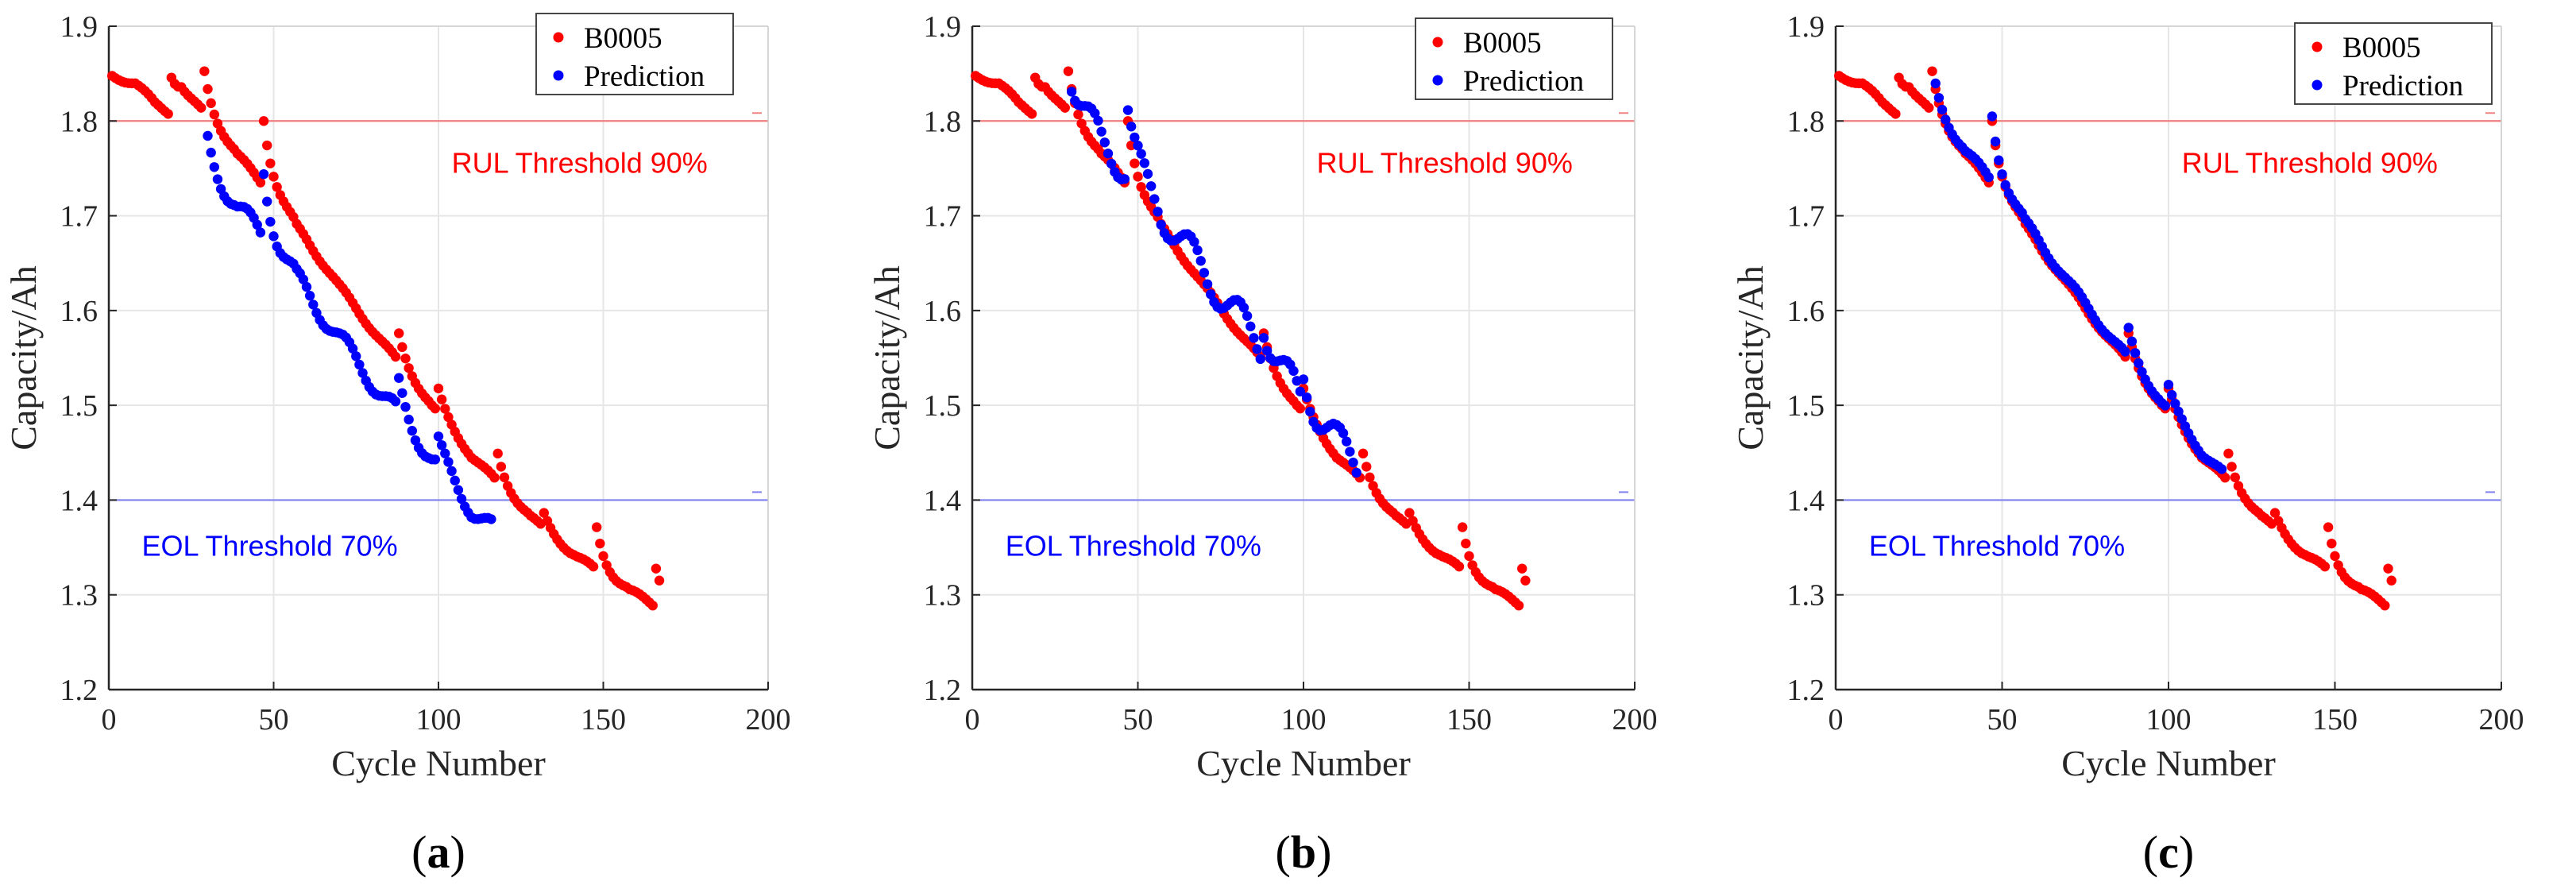  I want to click on panel-label: (a), so click(438, 852).